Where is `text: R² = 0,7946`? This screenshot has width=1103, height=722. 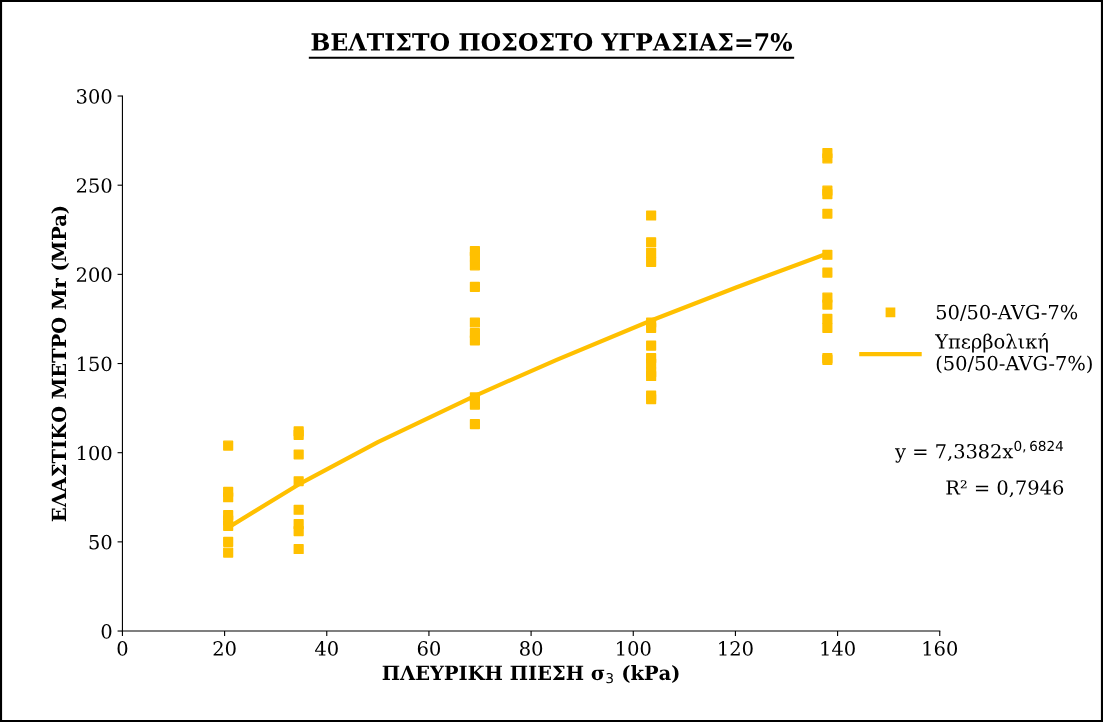
text: R² = 0,7946 is located at coordinates (1005, 489).